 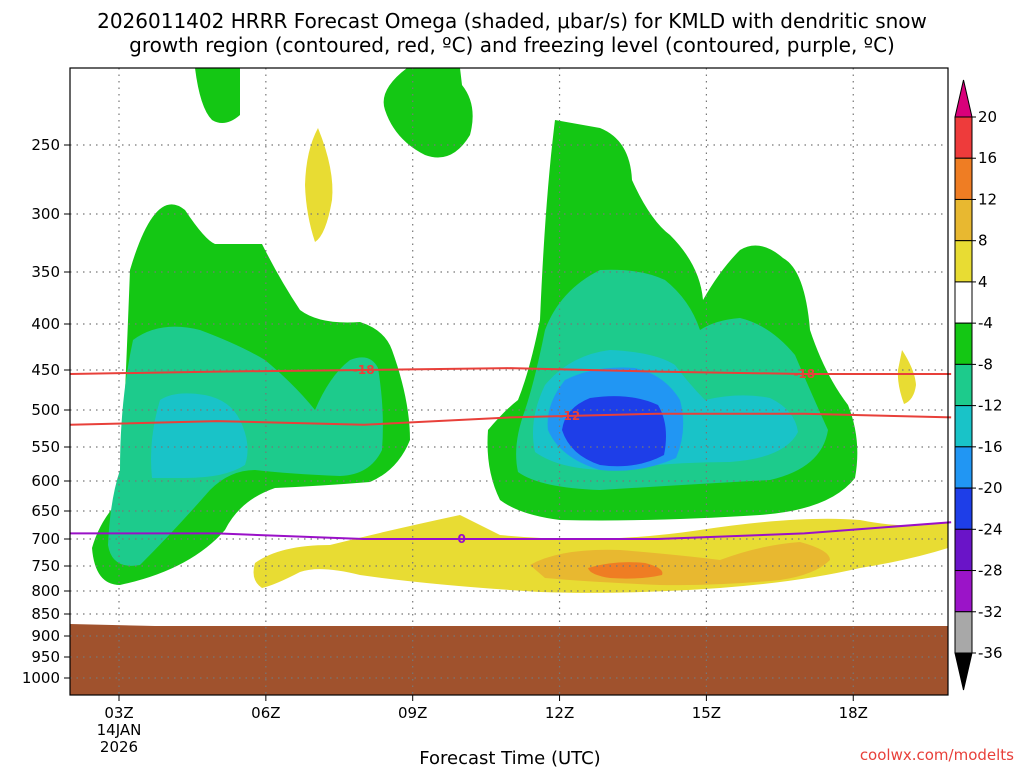 I want to click on y-tick-label-550: 550, so click(x=45, y=447).